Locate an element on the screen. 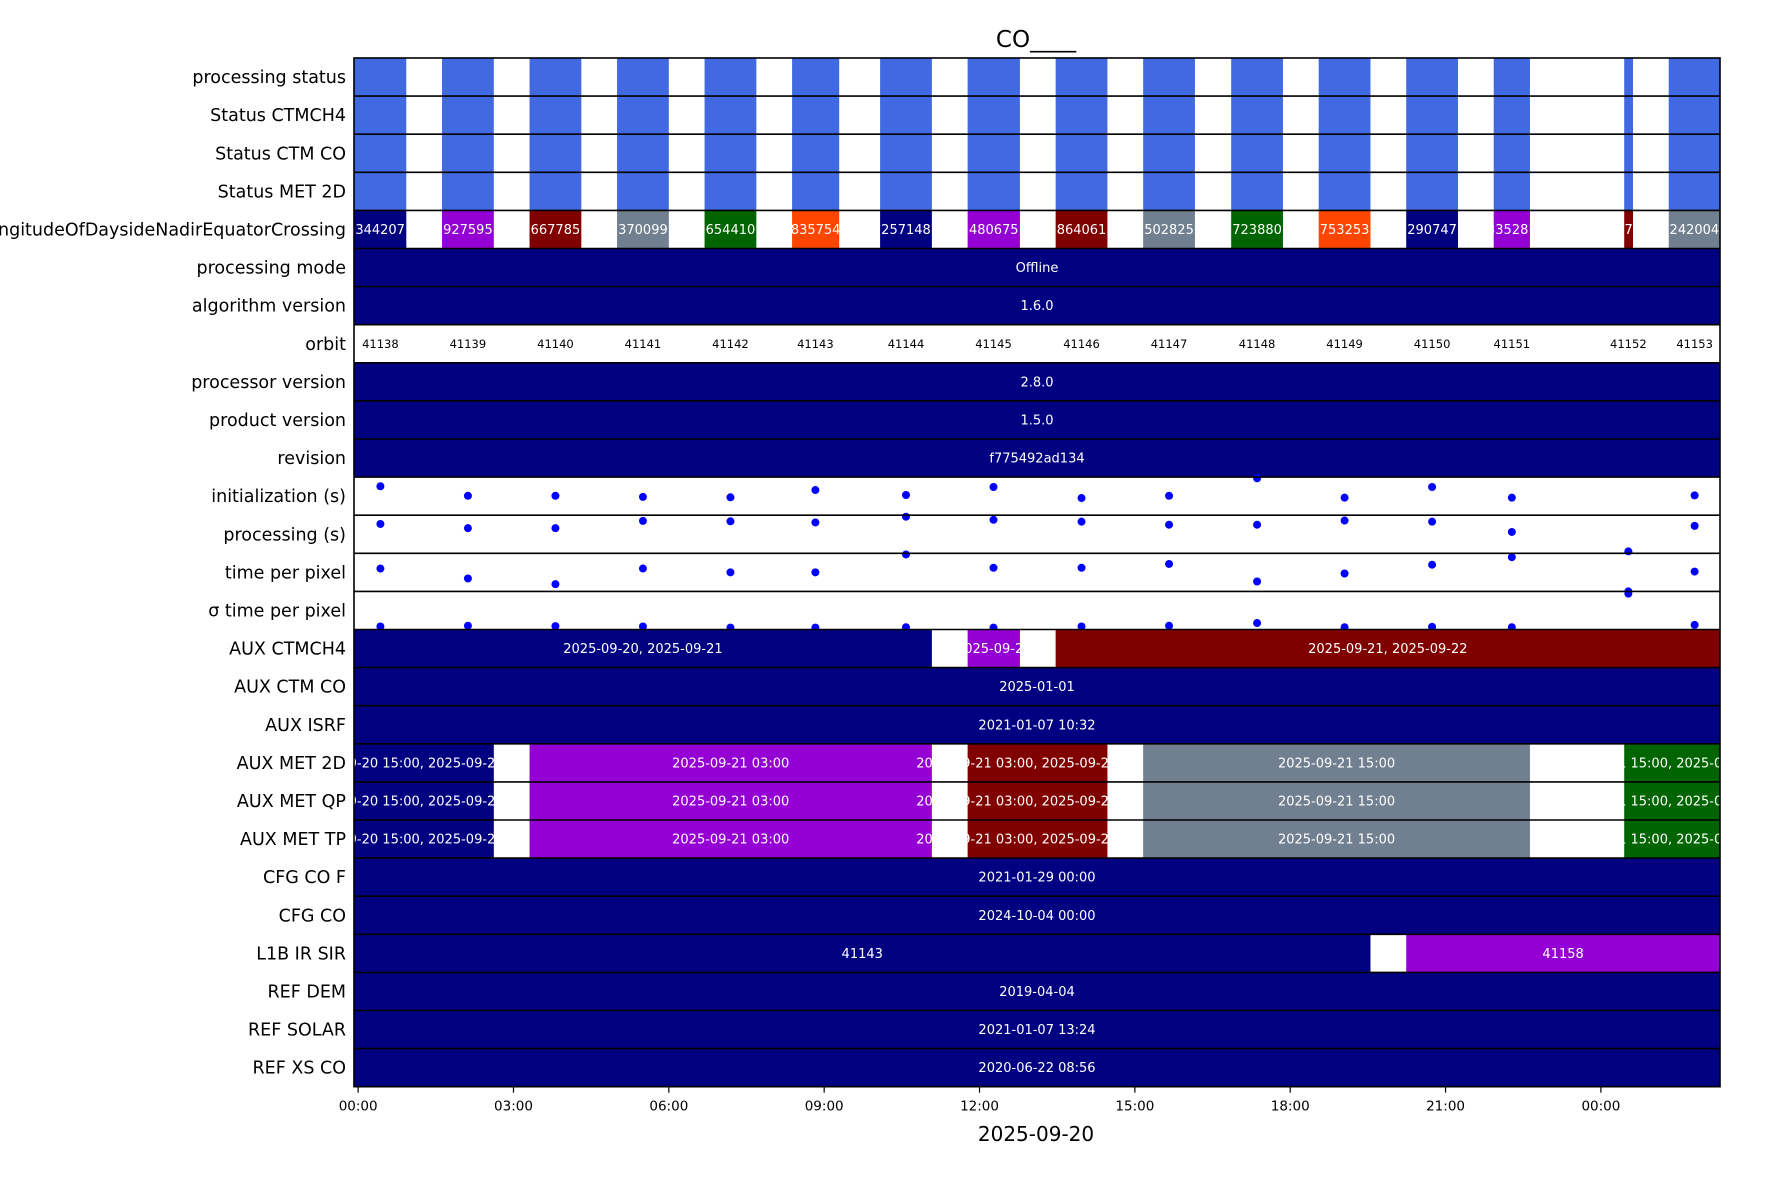 This screenshot has height=1181, width=1771. orbit-number: 41153 is located at coordinates (1694, 344).